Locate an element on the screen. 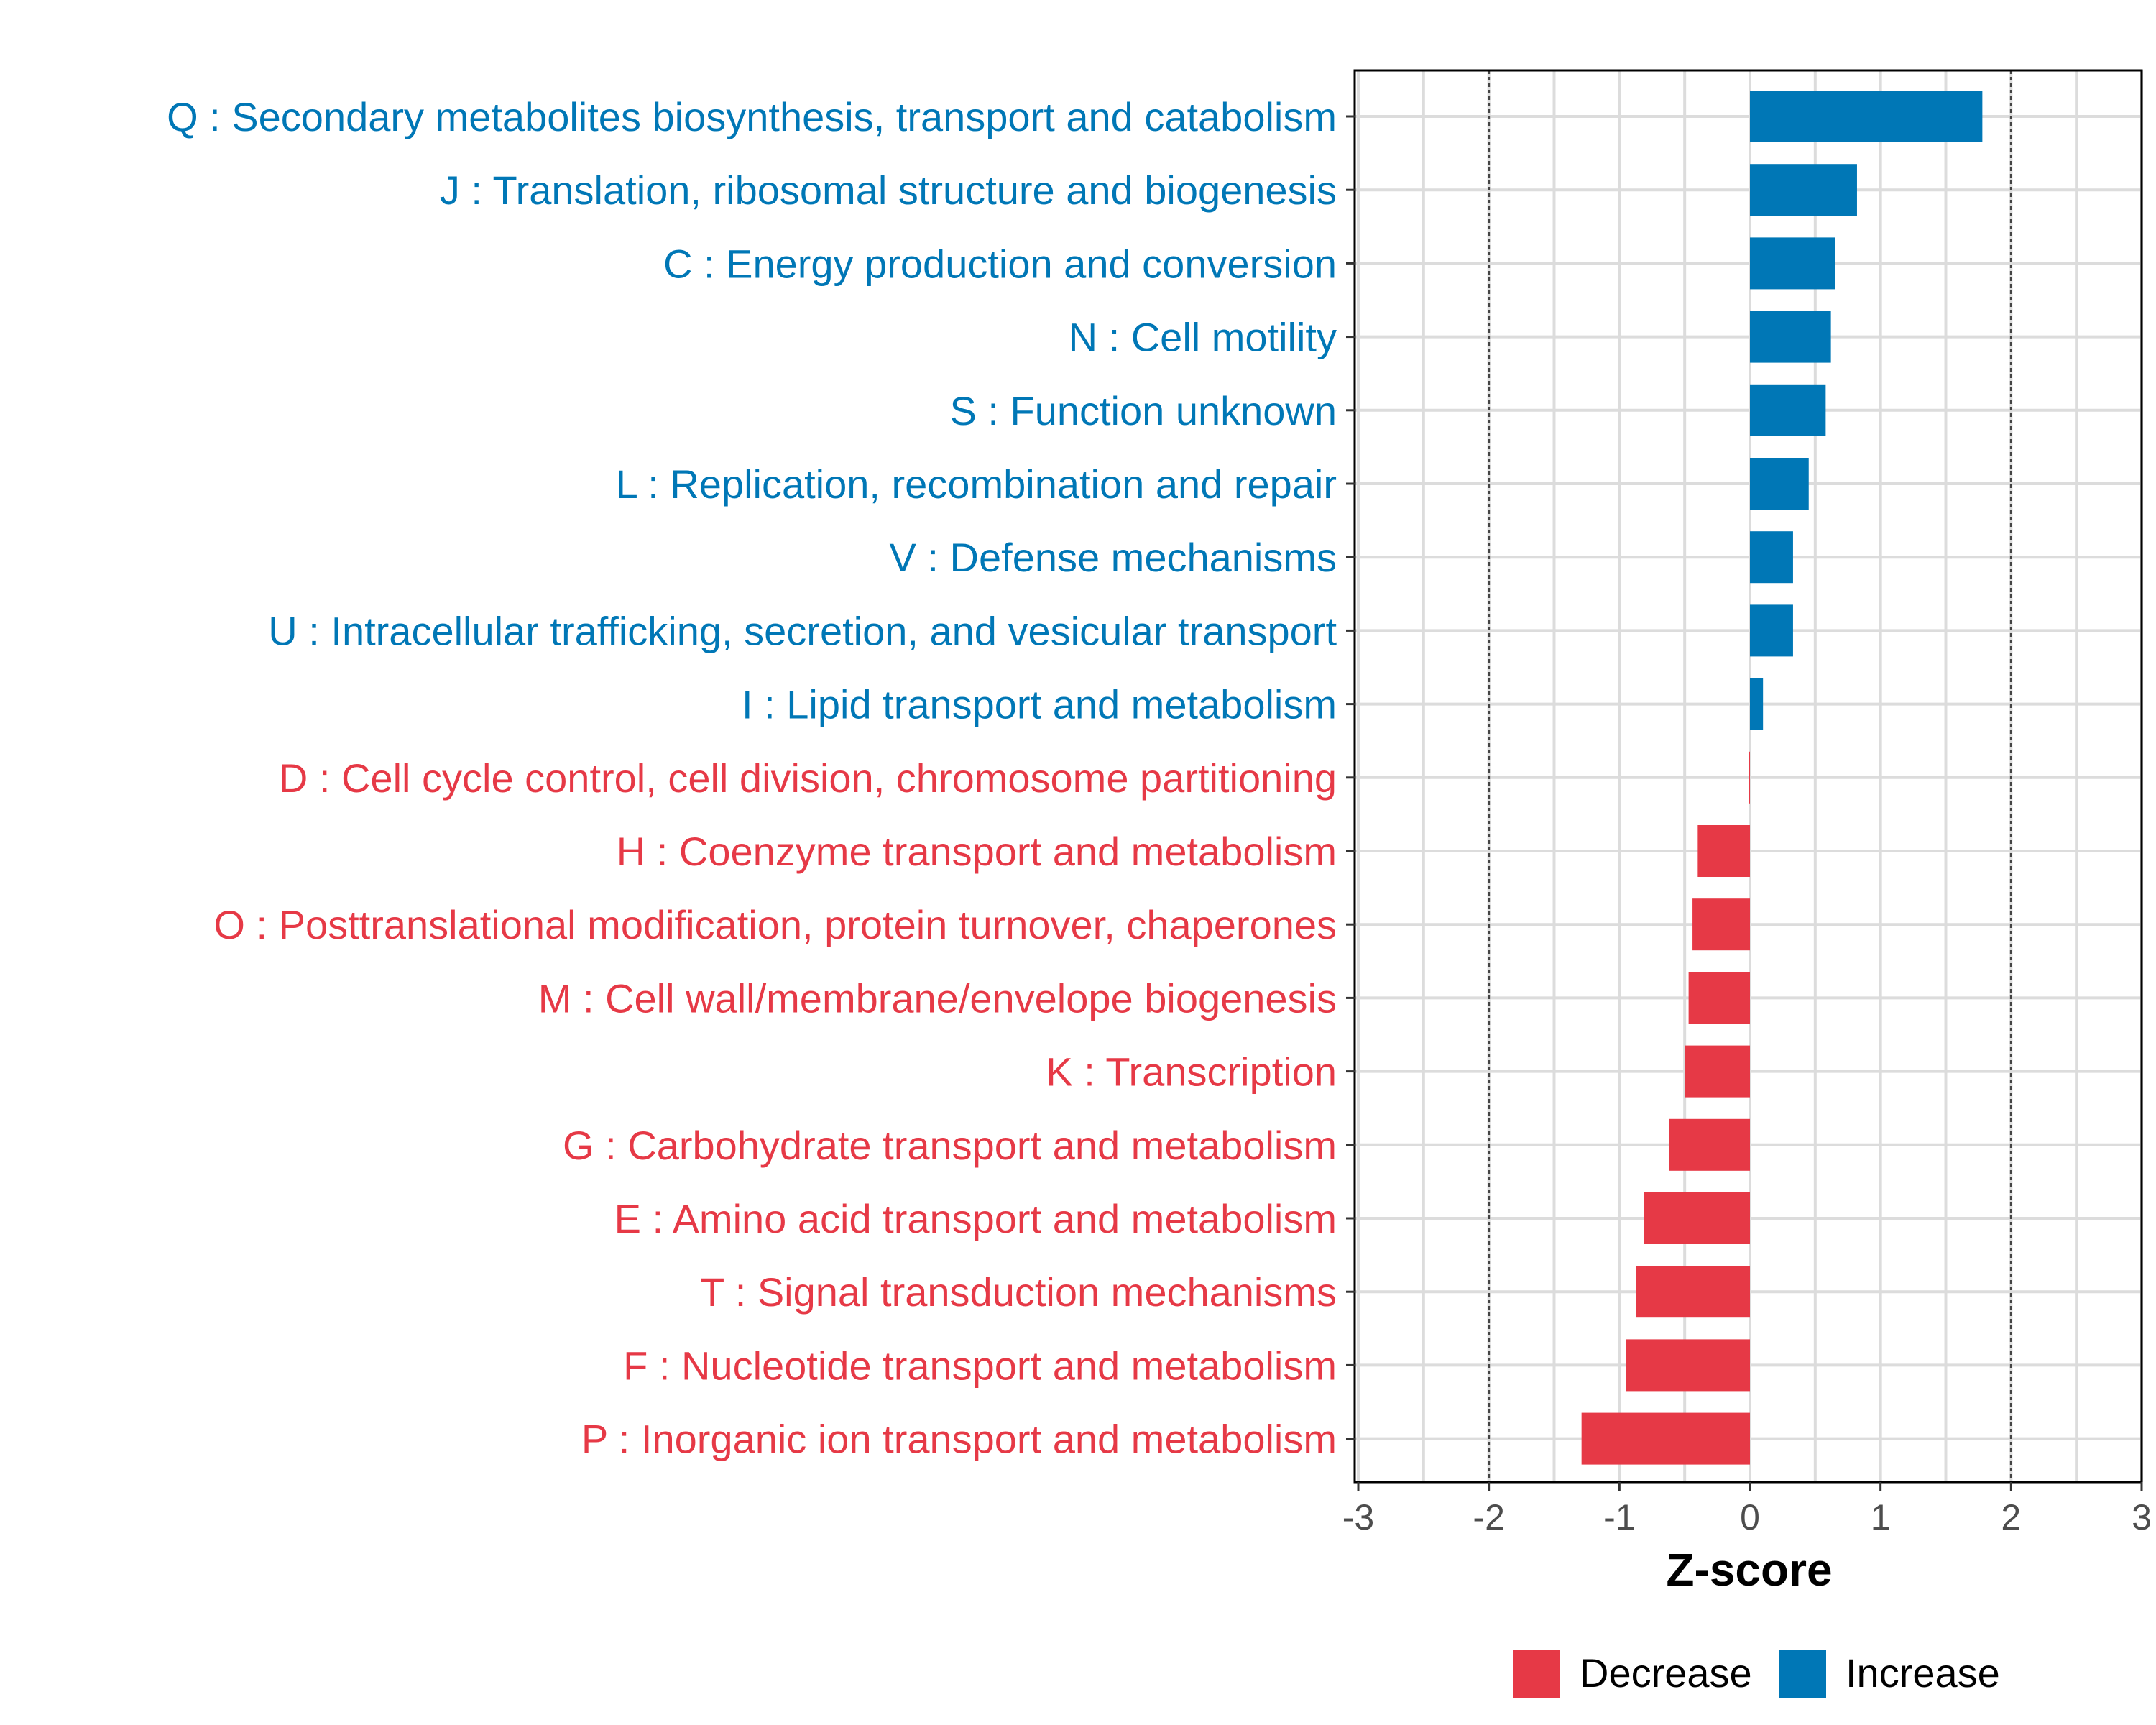 This screenshot has height=1725, width=2156. x-tick-label: -1 is located at coordinates (1619, 1517).